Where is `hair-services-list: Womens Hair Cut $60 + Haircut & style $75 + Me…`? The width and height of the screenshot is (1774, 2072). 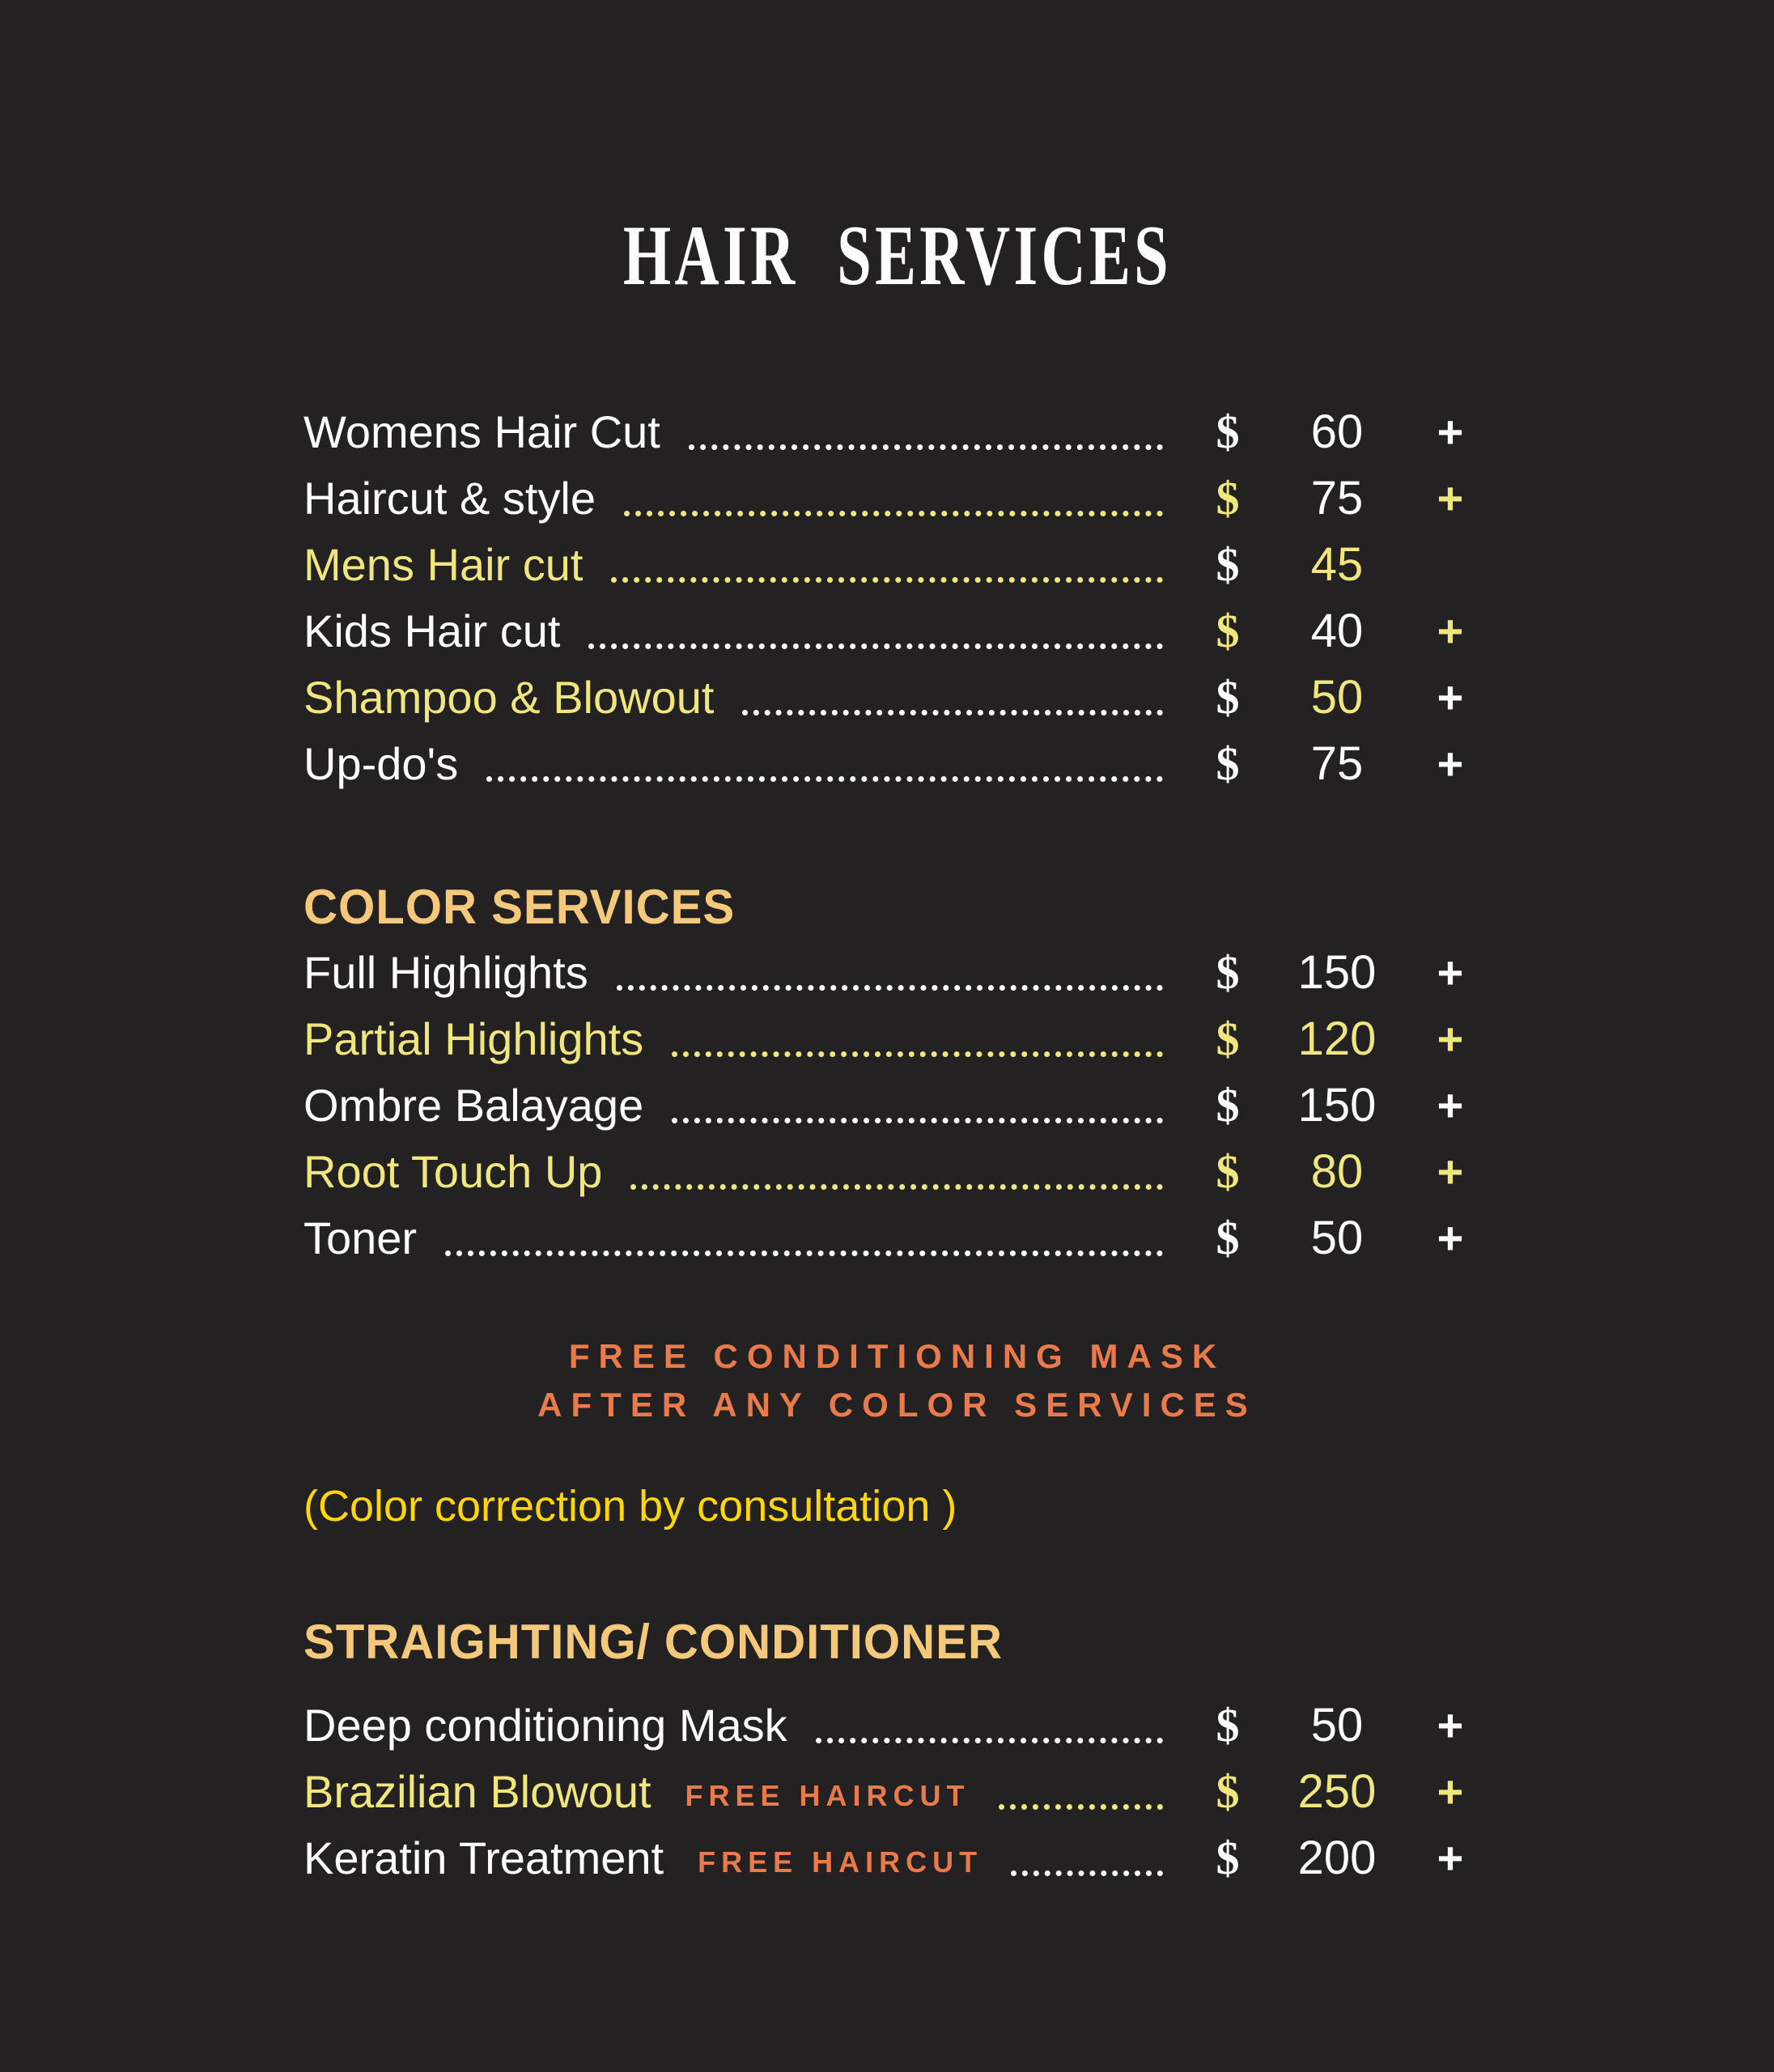
hair-services-list: Womens Hair Cut $60 + Haircut & style $75 + Me… is located at coordinates (897, 597).